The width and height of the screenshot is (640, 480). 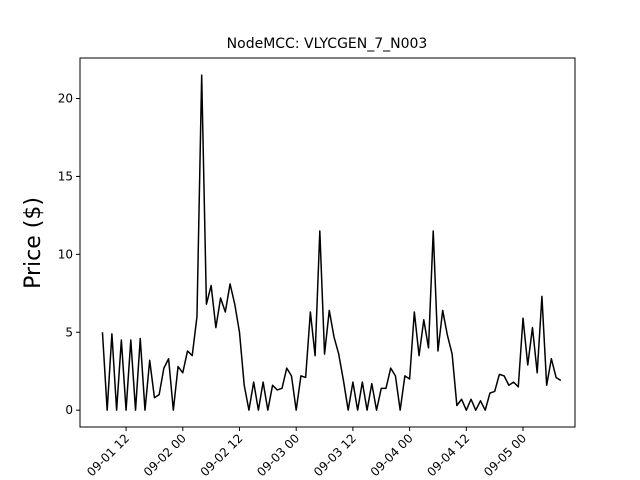 What do you see at coordinates (505, 455) in the screenshot?
I see `x-tick-label: 09-05 00` at bounding box center [505, 455].